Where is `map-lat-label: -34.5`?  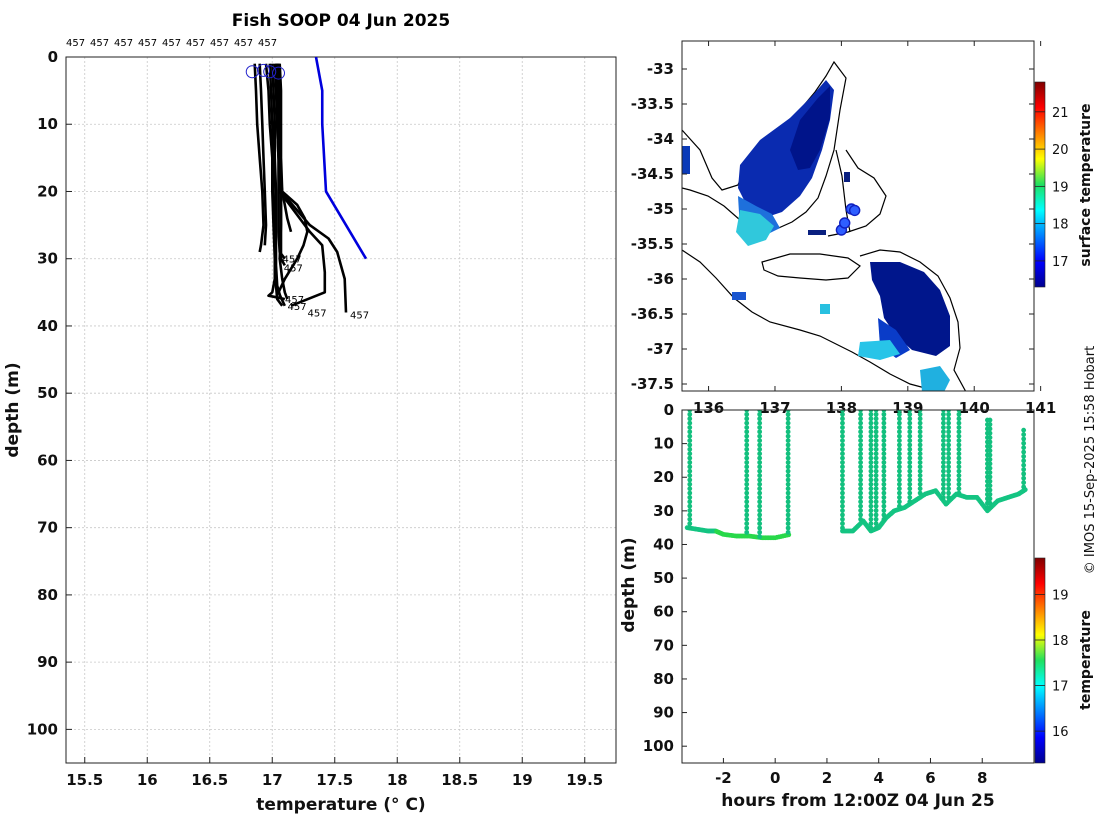
map-lat-label: -34.5 is located at coordinates (652, 174).